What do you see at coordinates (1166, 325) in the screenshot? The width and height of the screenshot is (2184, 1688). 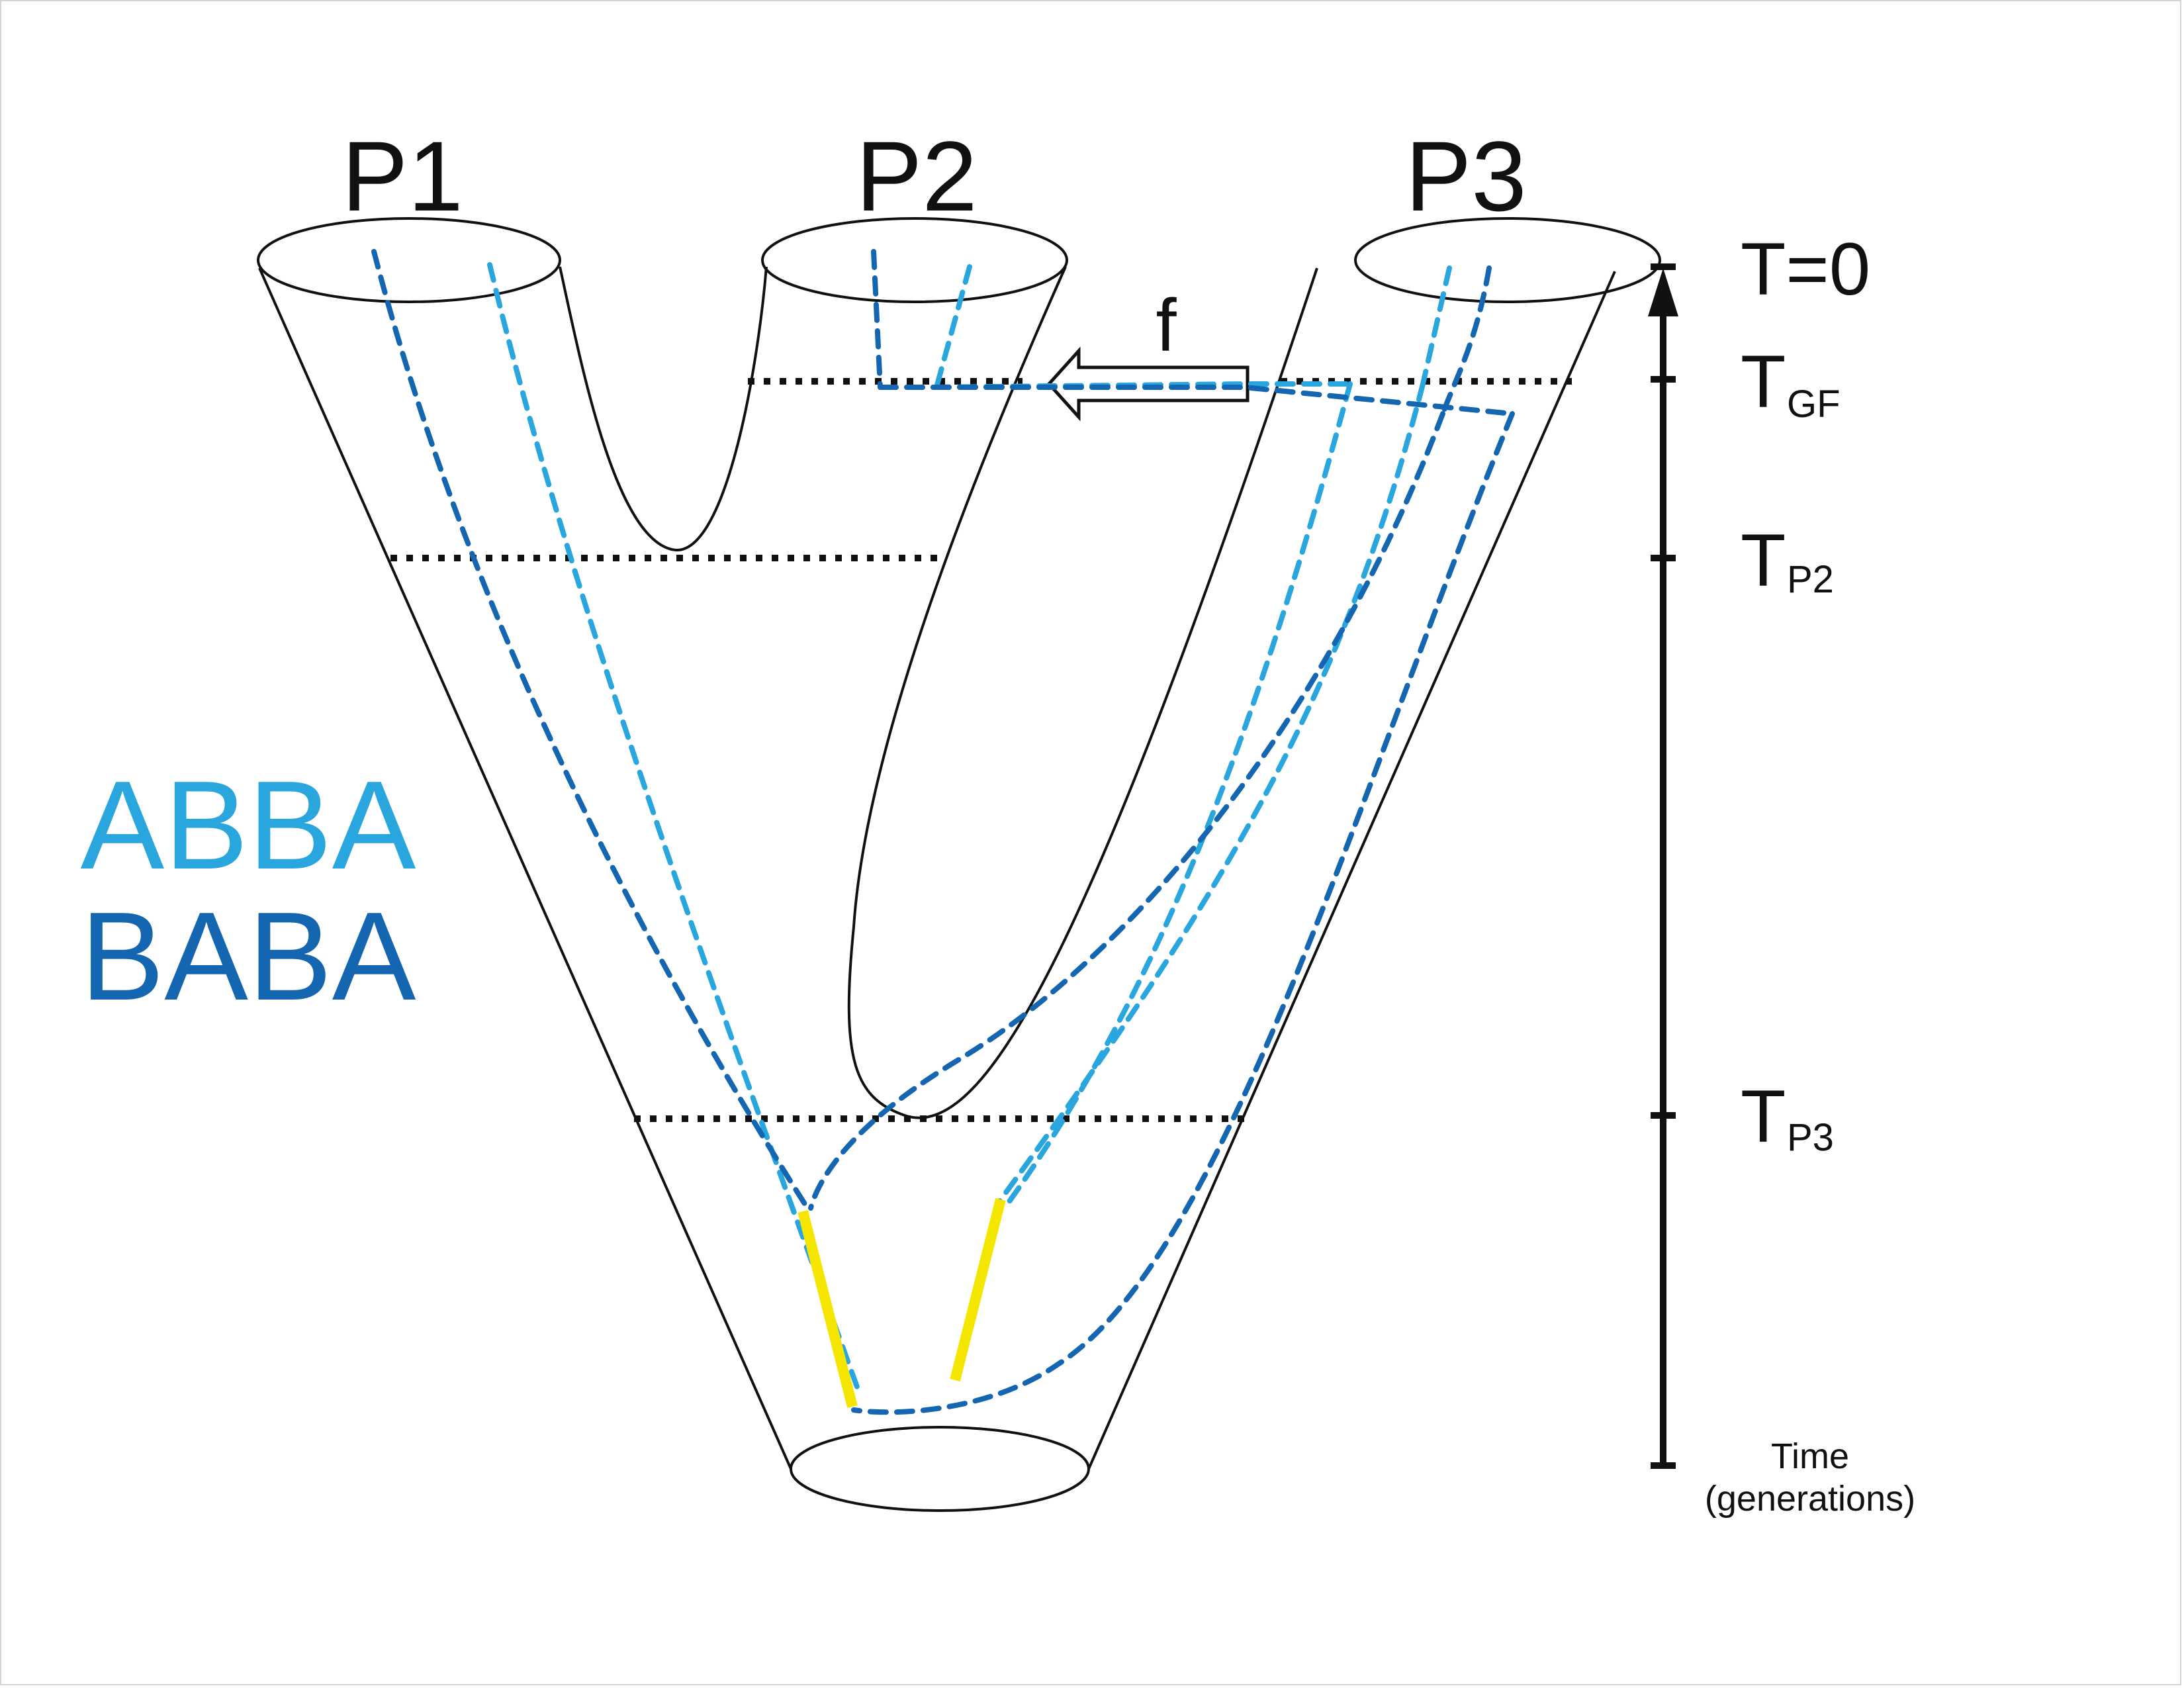 I see `gene-flow-label: f` at bounding box center [1166, 325].